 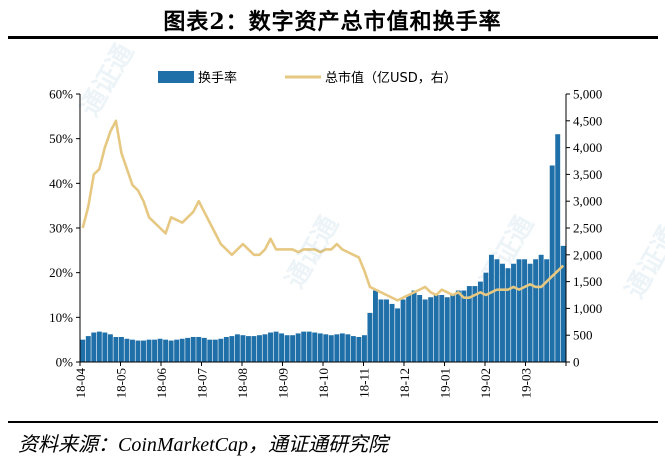 I want to click on y-right-tick-label: 2,000, so click(x=587, y=254).